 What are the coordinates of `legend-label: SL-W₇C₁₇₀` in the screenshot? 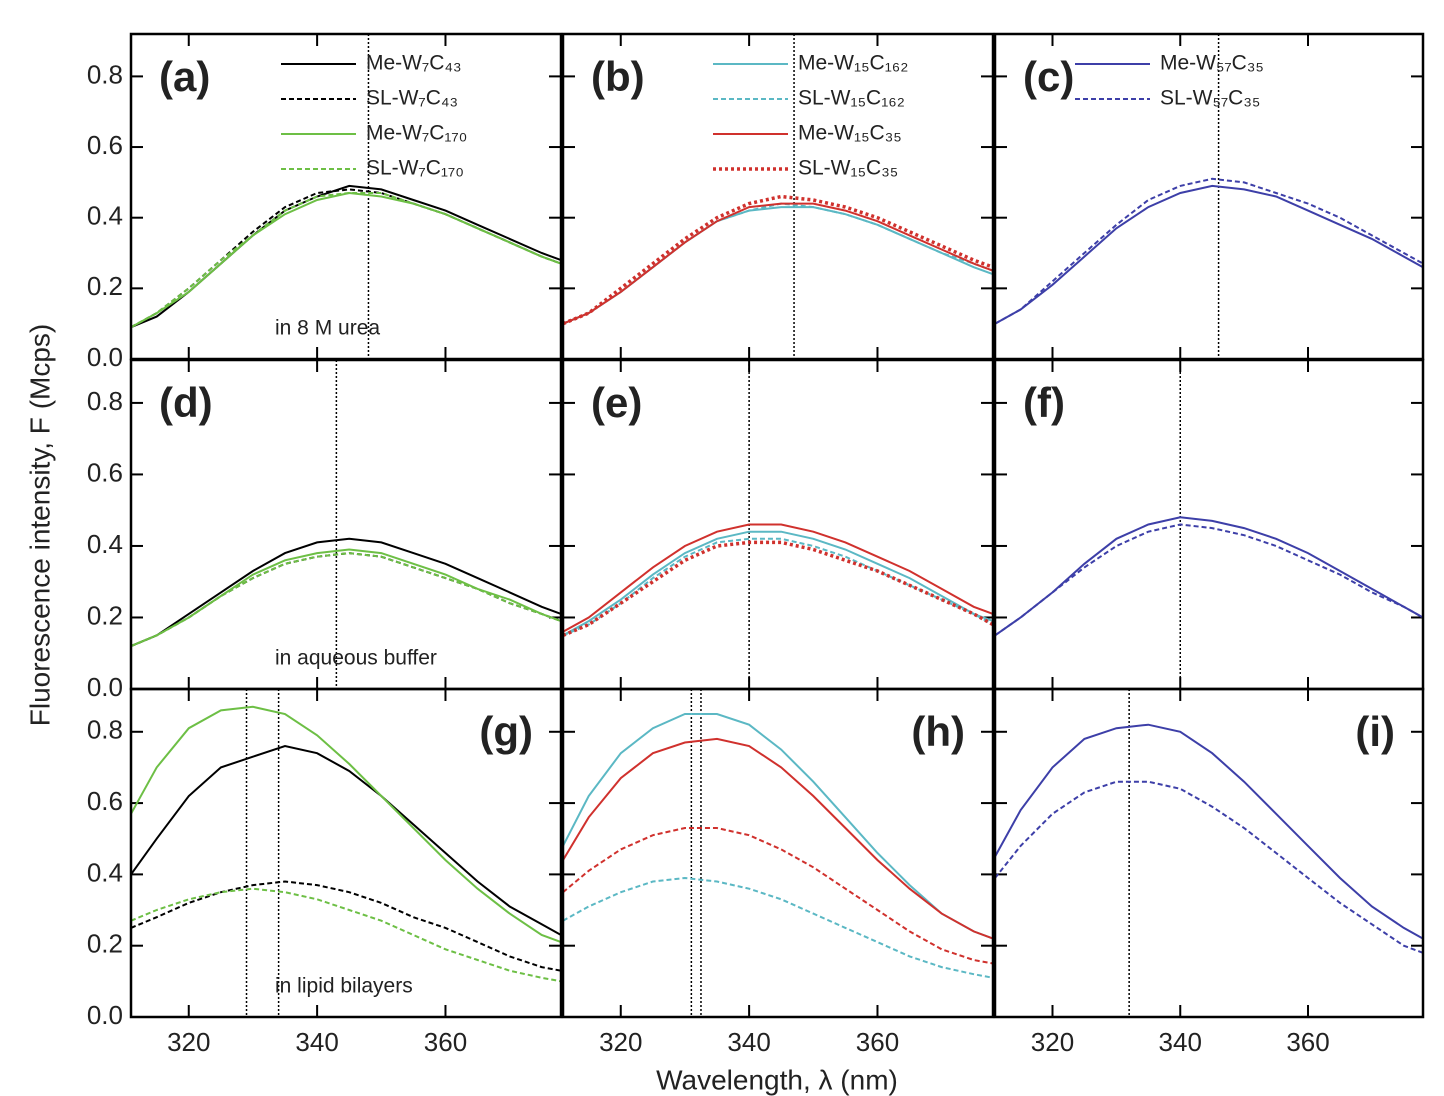 It's located at (415, 168).